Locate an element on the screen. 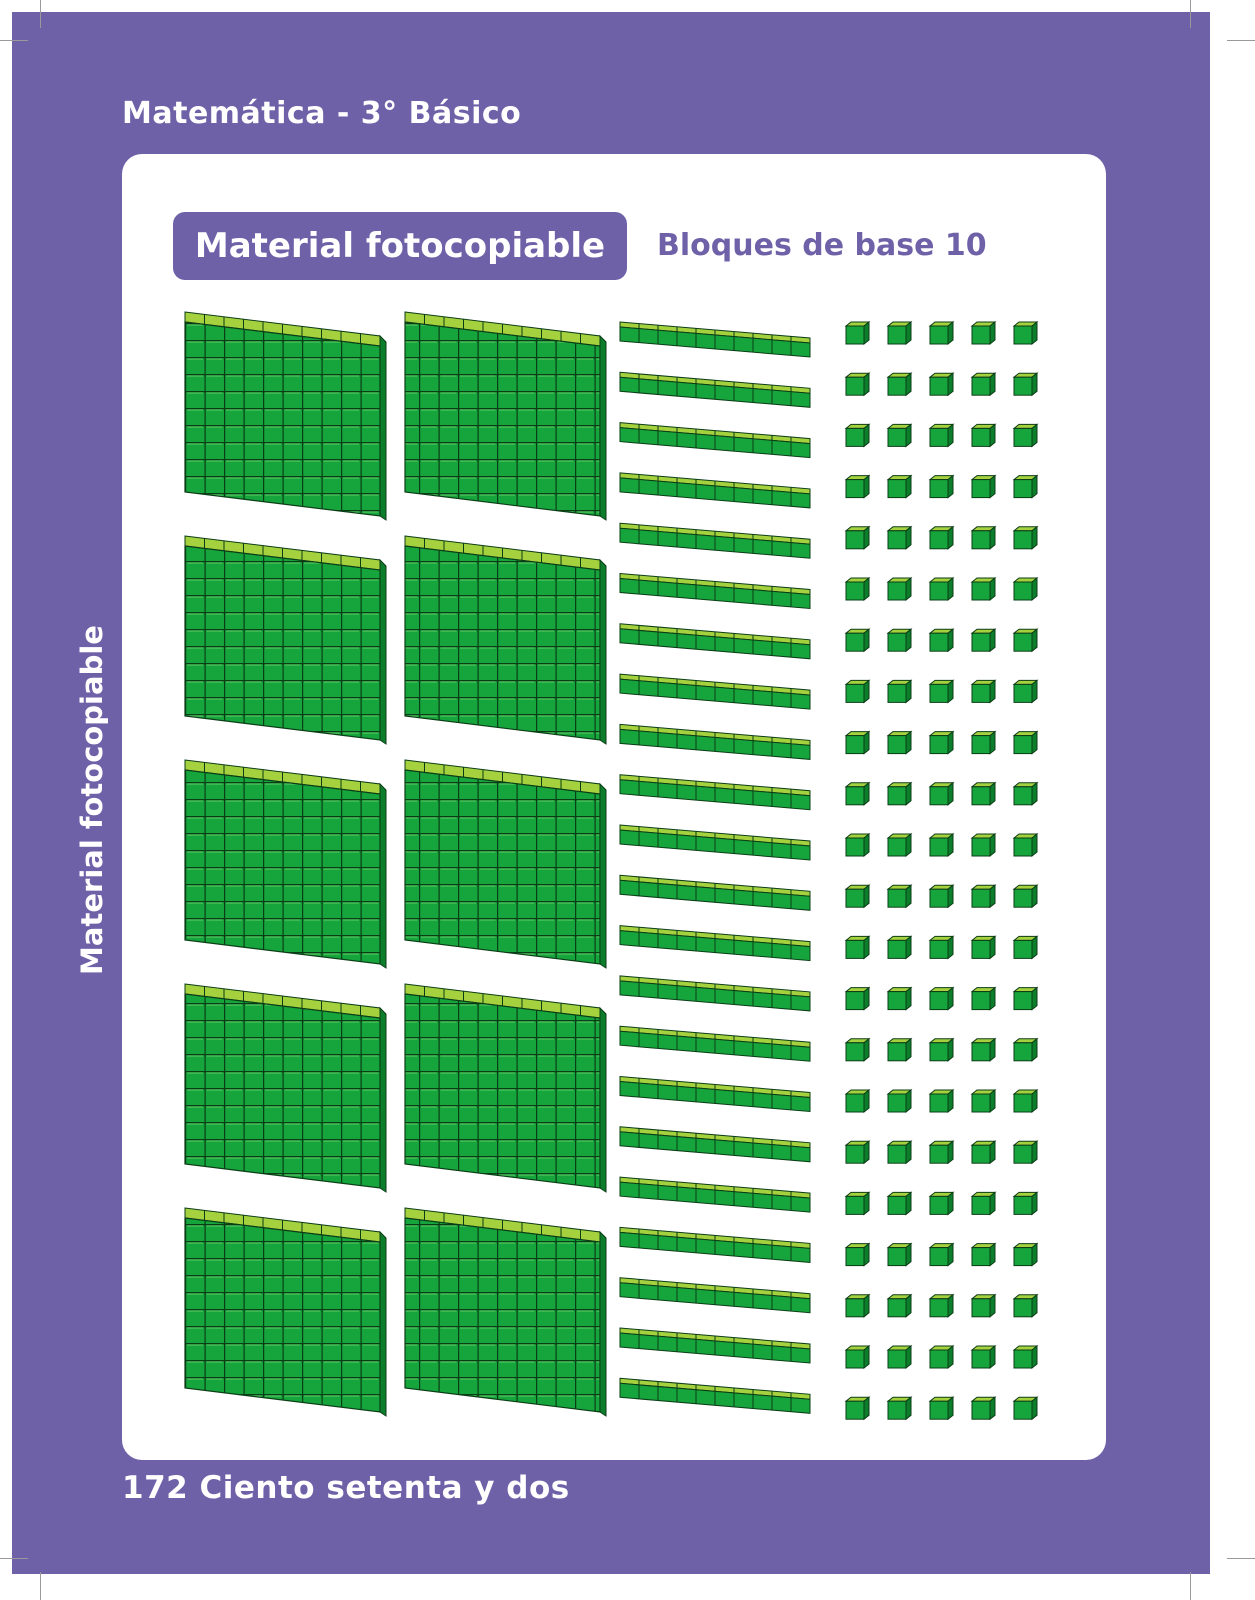 This screenshot has height=1600, width=1255. crop-mark-top-right is located at coordinates (1190, 14).